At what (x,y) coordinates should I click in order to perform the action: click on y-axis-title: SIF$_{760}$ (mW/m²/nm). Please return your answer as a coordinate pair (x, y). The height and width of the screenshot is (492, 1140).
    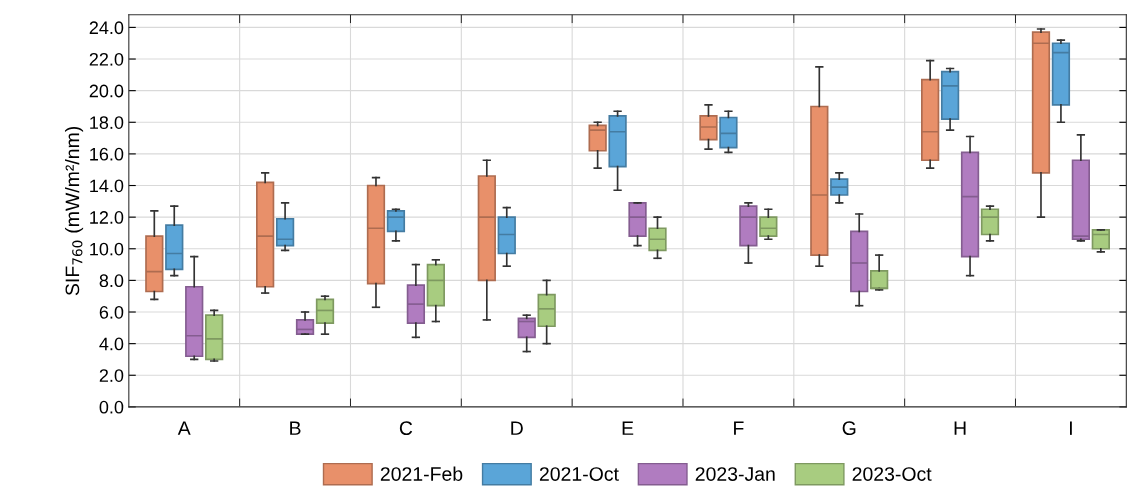
    Looking at the image, I should click on (74, 211).